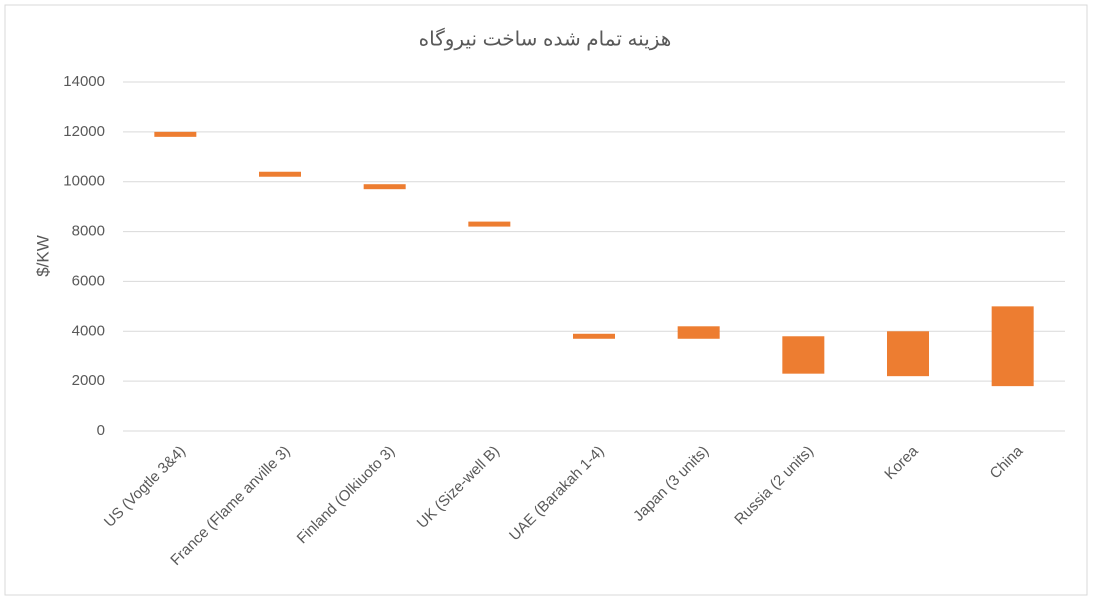 The width and height of the screenshot is (1093, 600). Describe the element at coordinates (88, 380) in the screenshot. I see `y-tick-label: 2000` at that location.